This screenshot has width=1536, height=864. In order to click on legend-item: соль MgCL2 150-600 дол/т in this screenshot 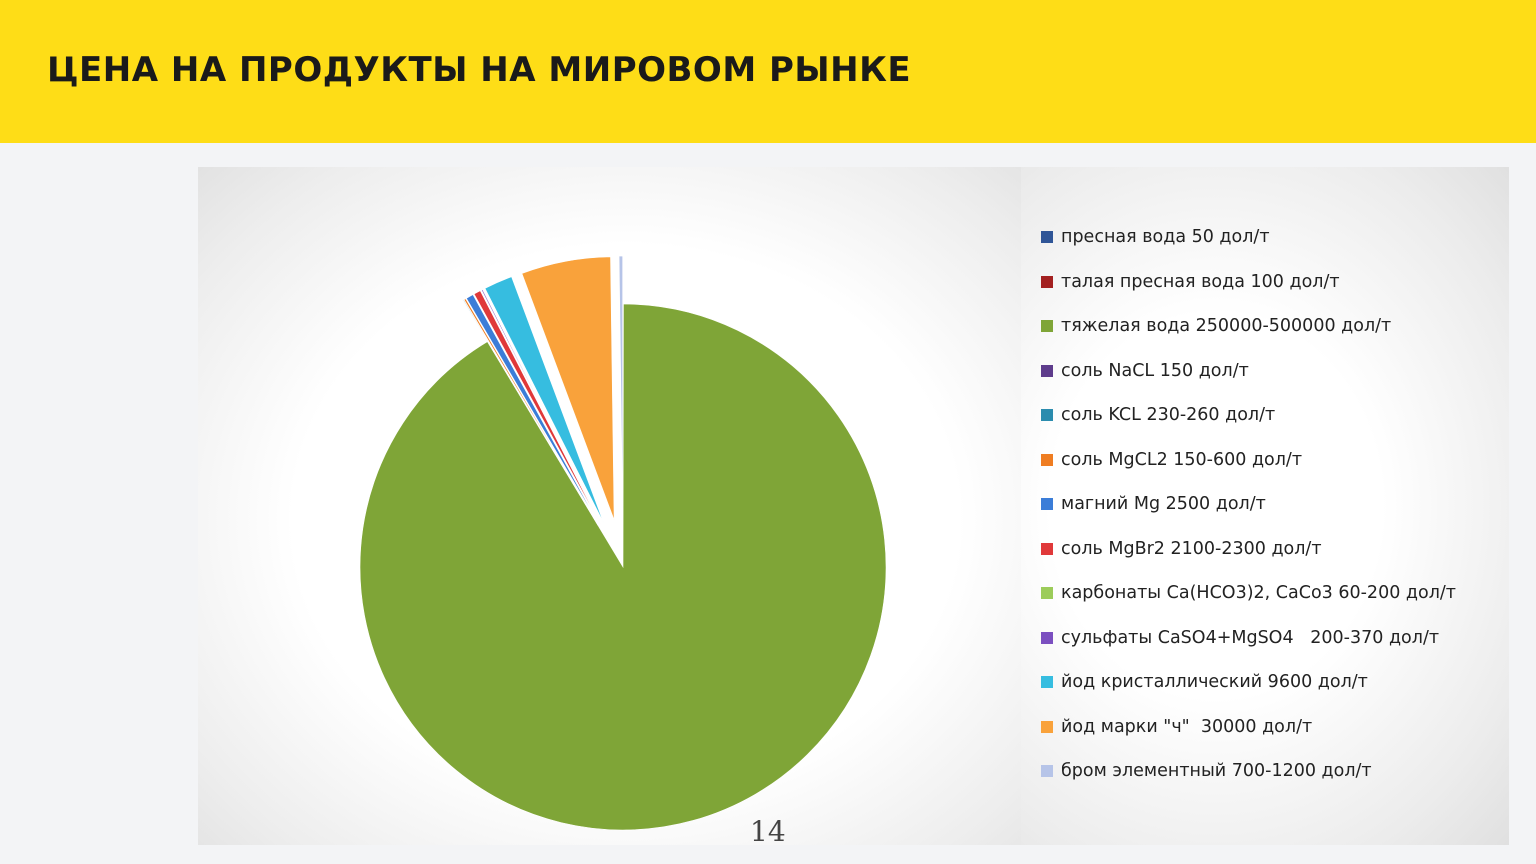, I will do `click(1248, 460)`.